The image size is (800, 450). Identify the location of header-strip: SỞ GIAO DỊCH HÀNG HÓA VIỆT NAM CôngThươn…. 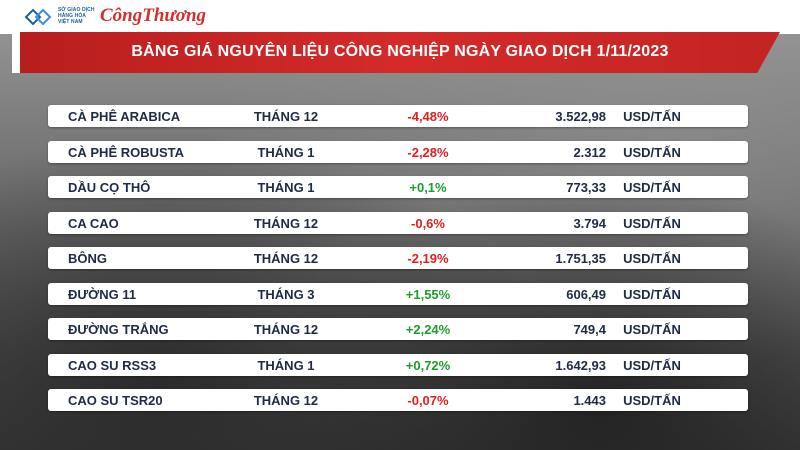
(400, 17).